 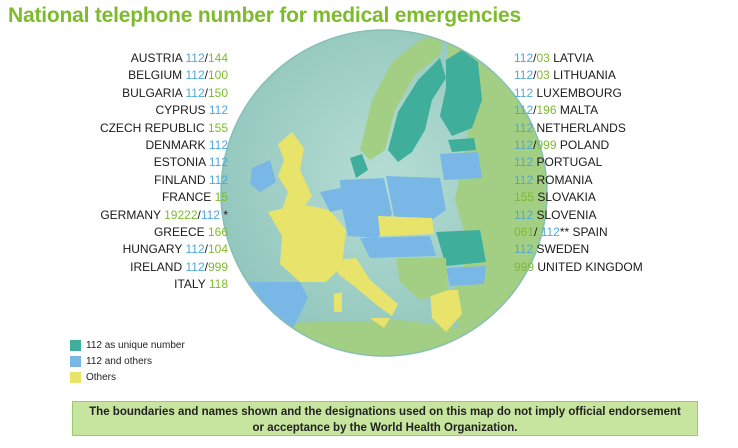 I want to click on country-name: GERMANY, so click(x=130, y=214).